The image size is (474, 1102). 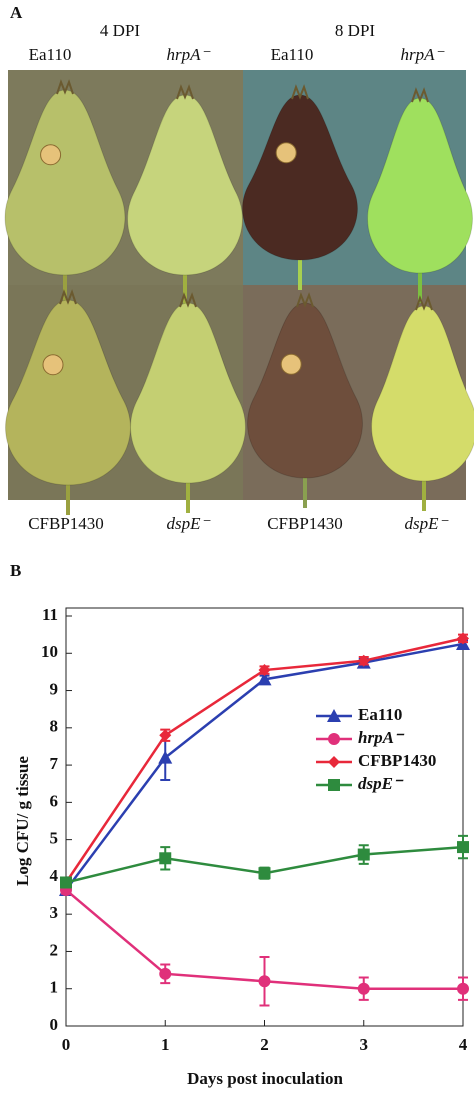 I want to click on x-axis-title: Days post inoculation, so click(x=265, y=1078).